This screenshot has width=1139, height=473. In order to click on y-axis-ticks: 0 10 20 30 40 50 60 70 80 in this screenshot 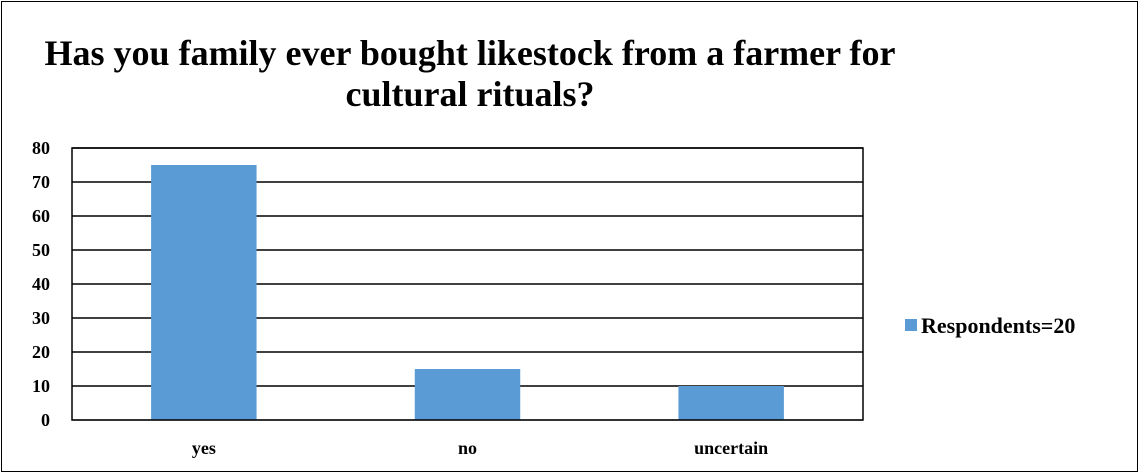, I will do `click(41, 284)`.